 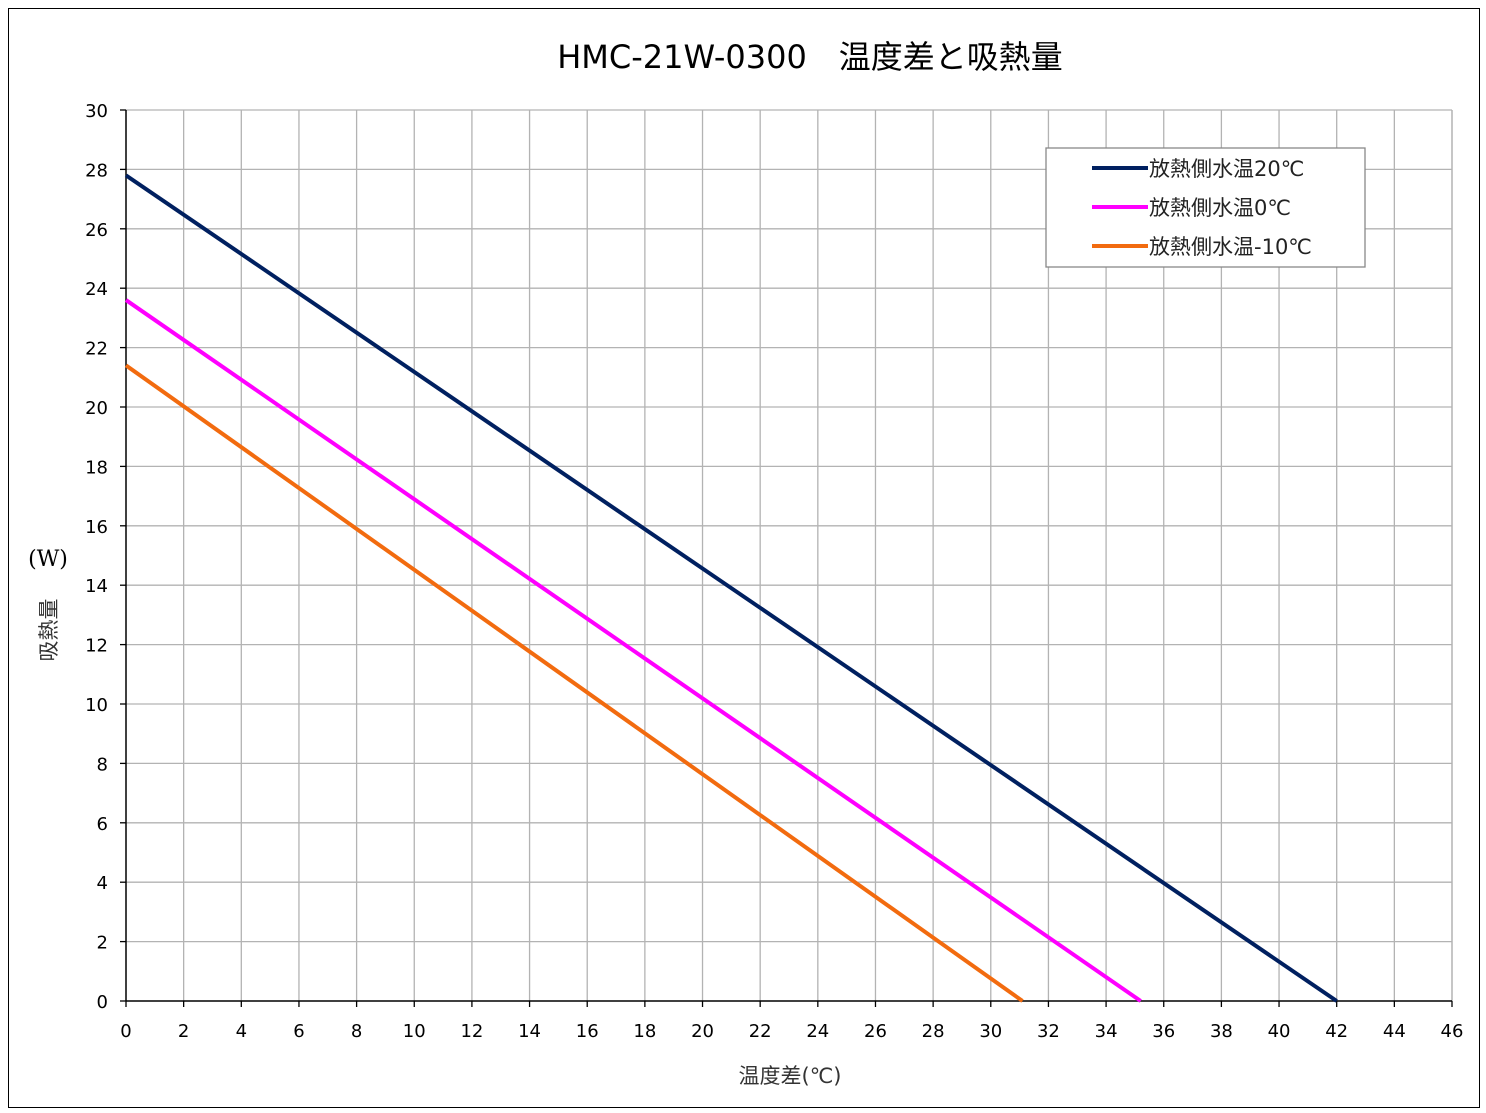 I want to click on x-tick-label: 42, so click(x=1336, y=1031).